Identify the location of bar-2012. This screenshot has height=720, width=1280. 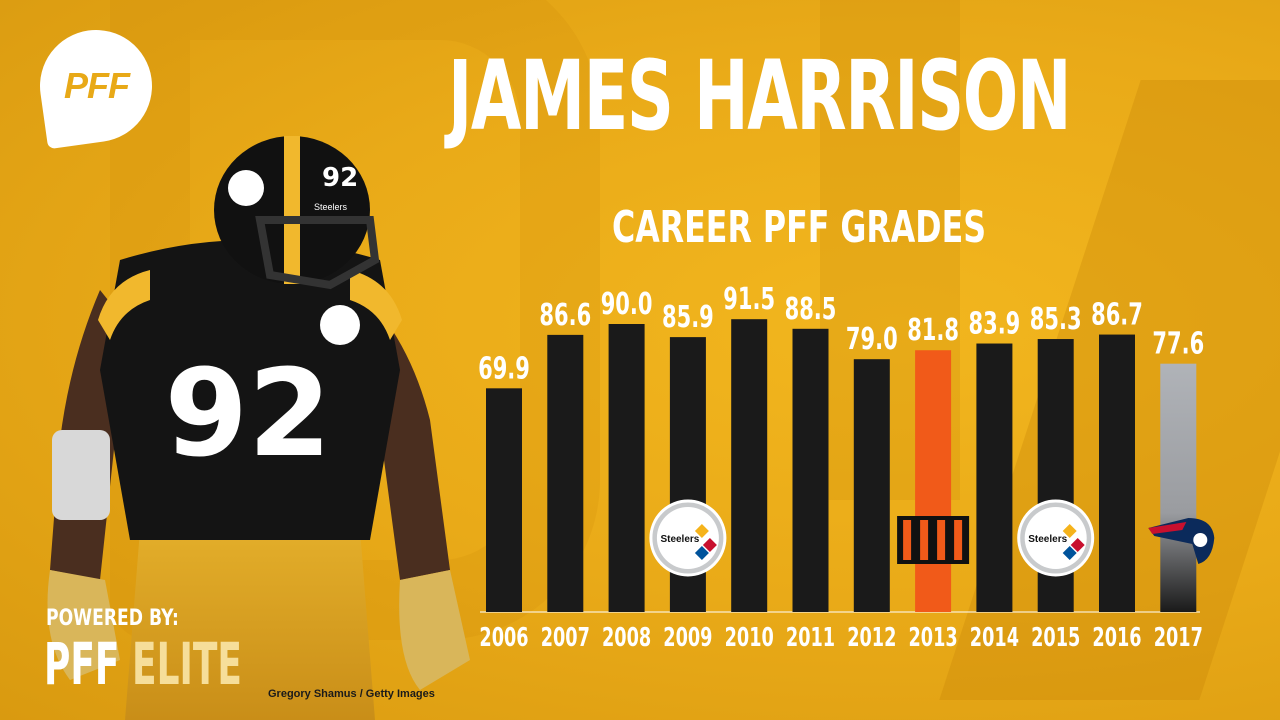
(871, 485).